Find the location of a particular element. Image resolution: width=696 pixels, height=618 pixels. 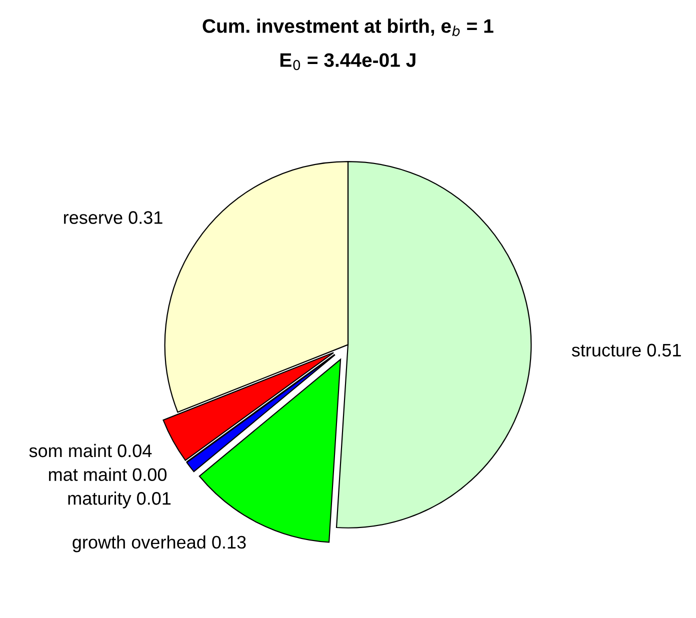

slice-label: structure 0.51 is located at coordinates (626, 350).